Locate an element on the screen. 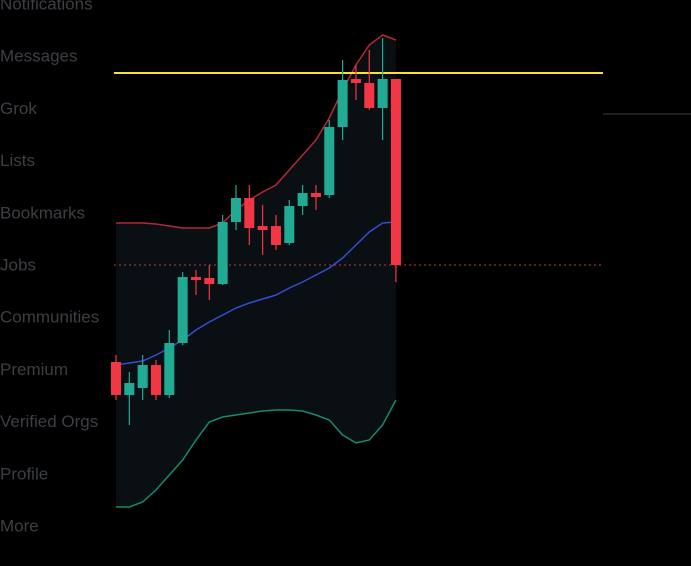  nav-item: Jobs is located at coordinates (18, 264).